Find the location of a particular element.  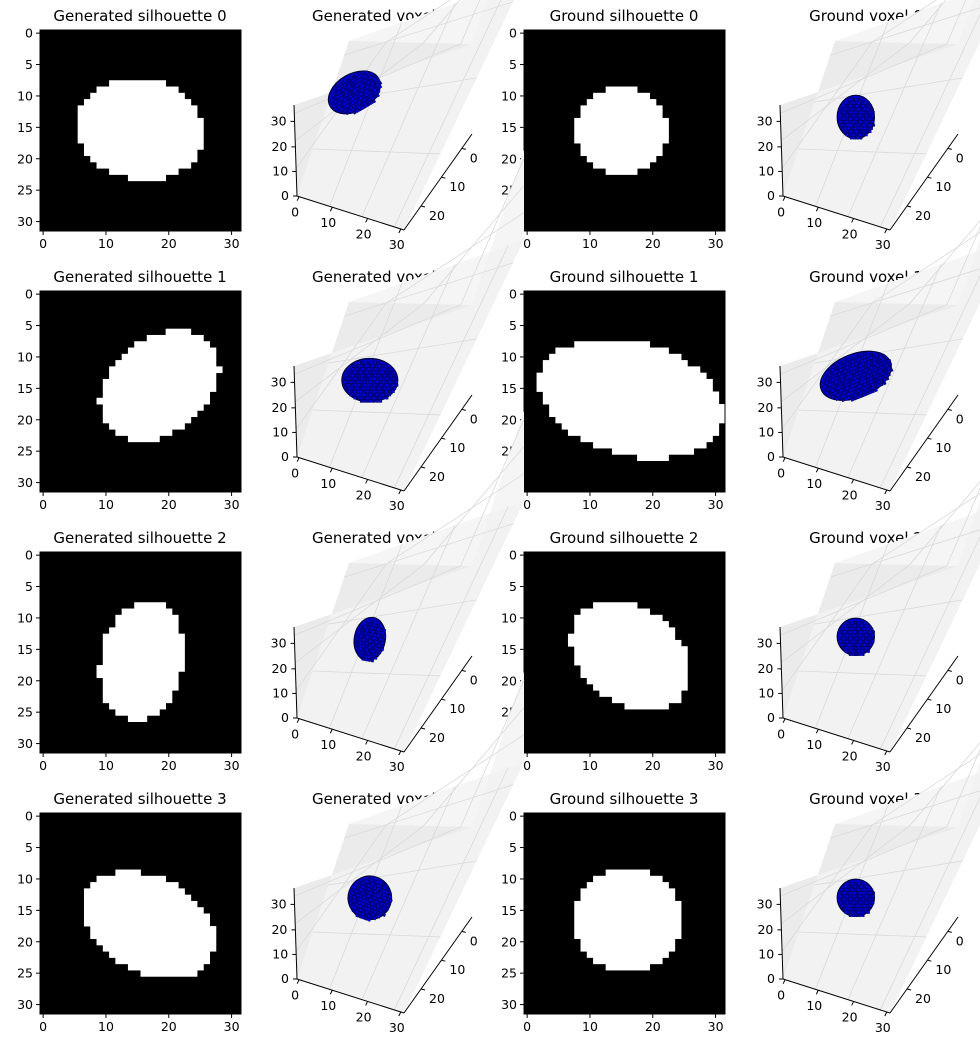

plot-frame is located at coordinates (624, 652).